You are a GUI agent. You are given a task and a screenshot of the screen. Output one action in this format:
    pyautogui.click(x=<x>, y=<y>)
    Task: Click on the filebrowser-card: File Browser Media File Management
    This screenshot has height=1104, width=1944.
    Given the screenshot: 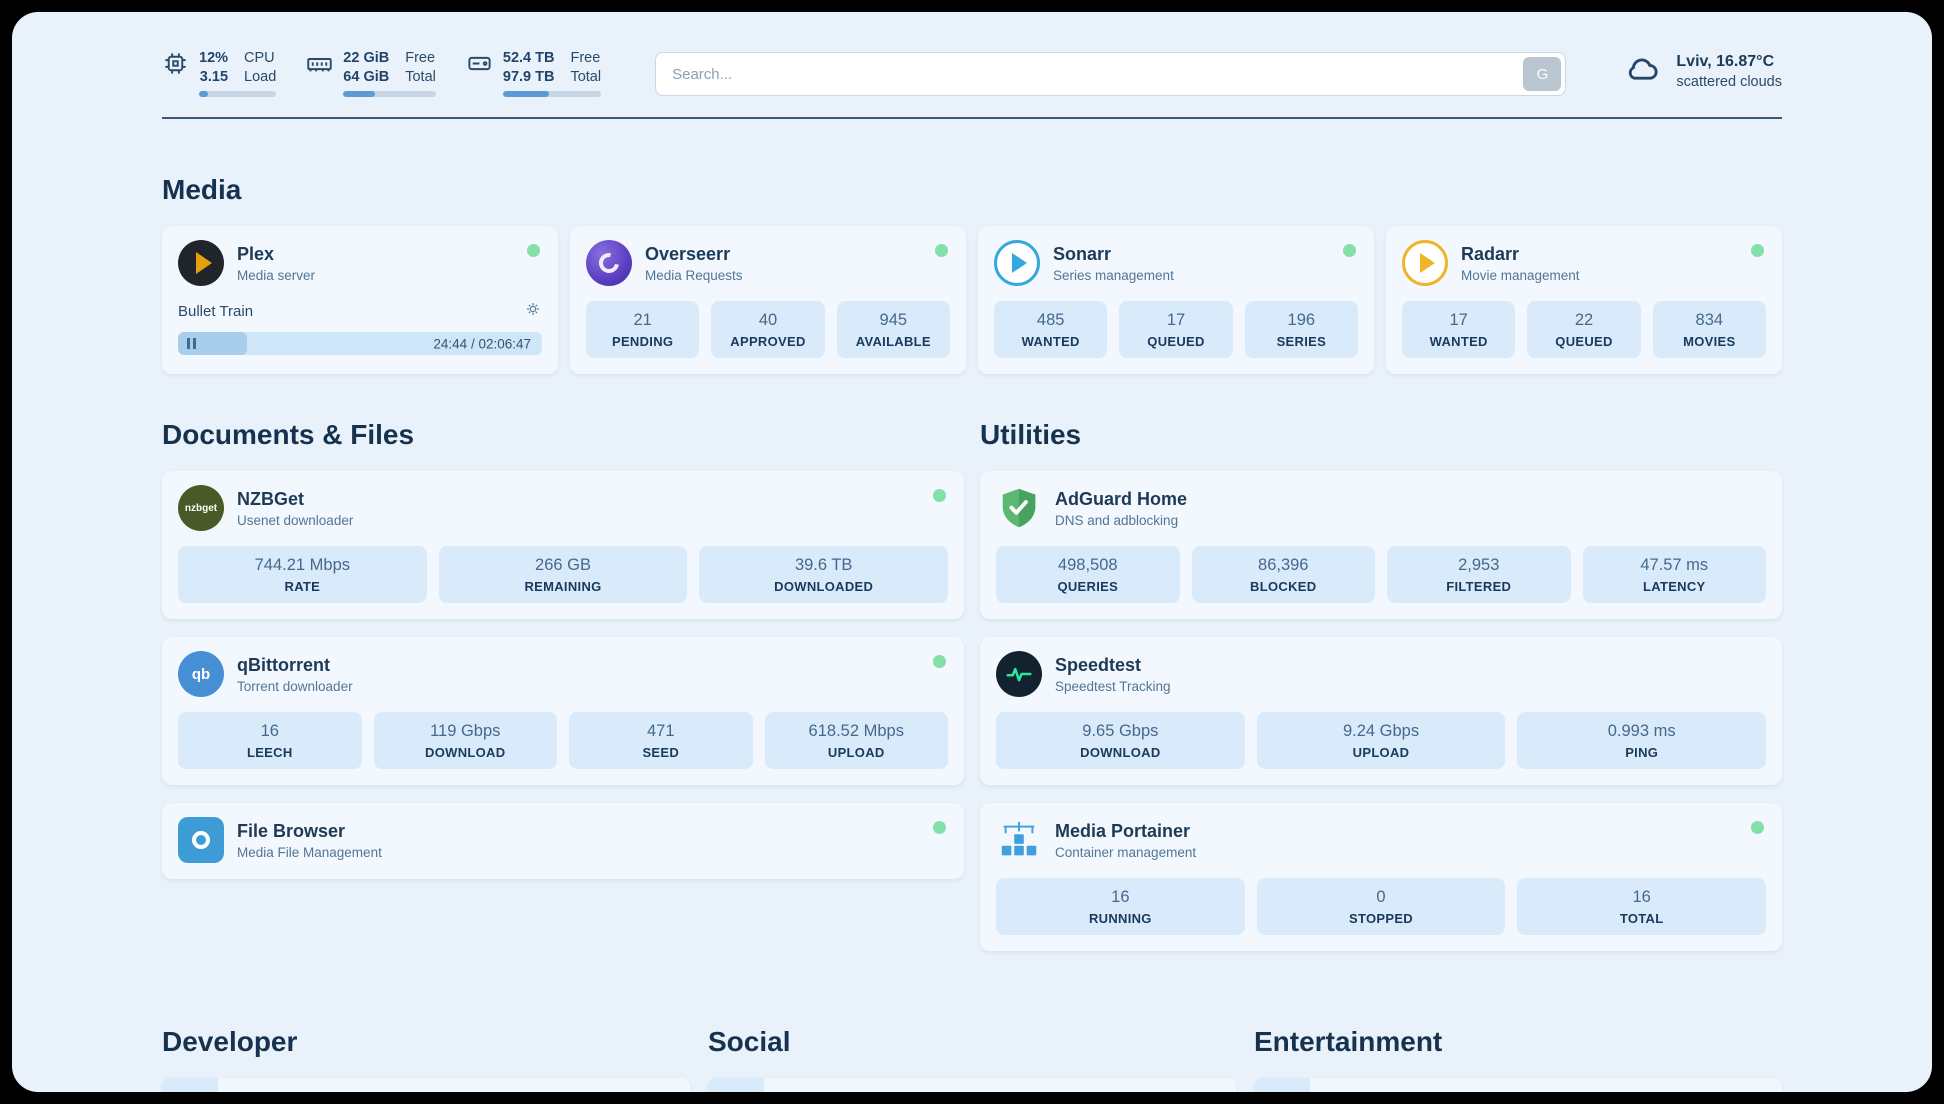 What is the action you would take?
    pyautogui.click(x=563, y=841)
    